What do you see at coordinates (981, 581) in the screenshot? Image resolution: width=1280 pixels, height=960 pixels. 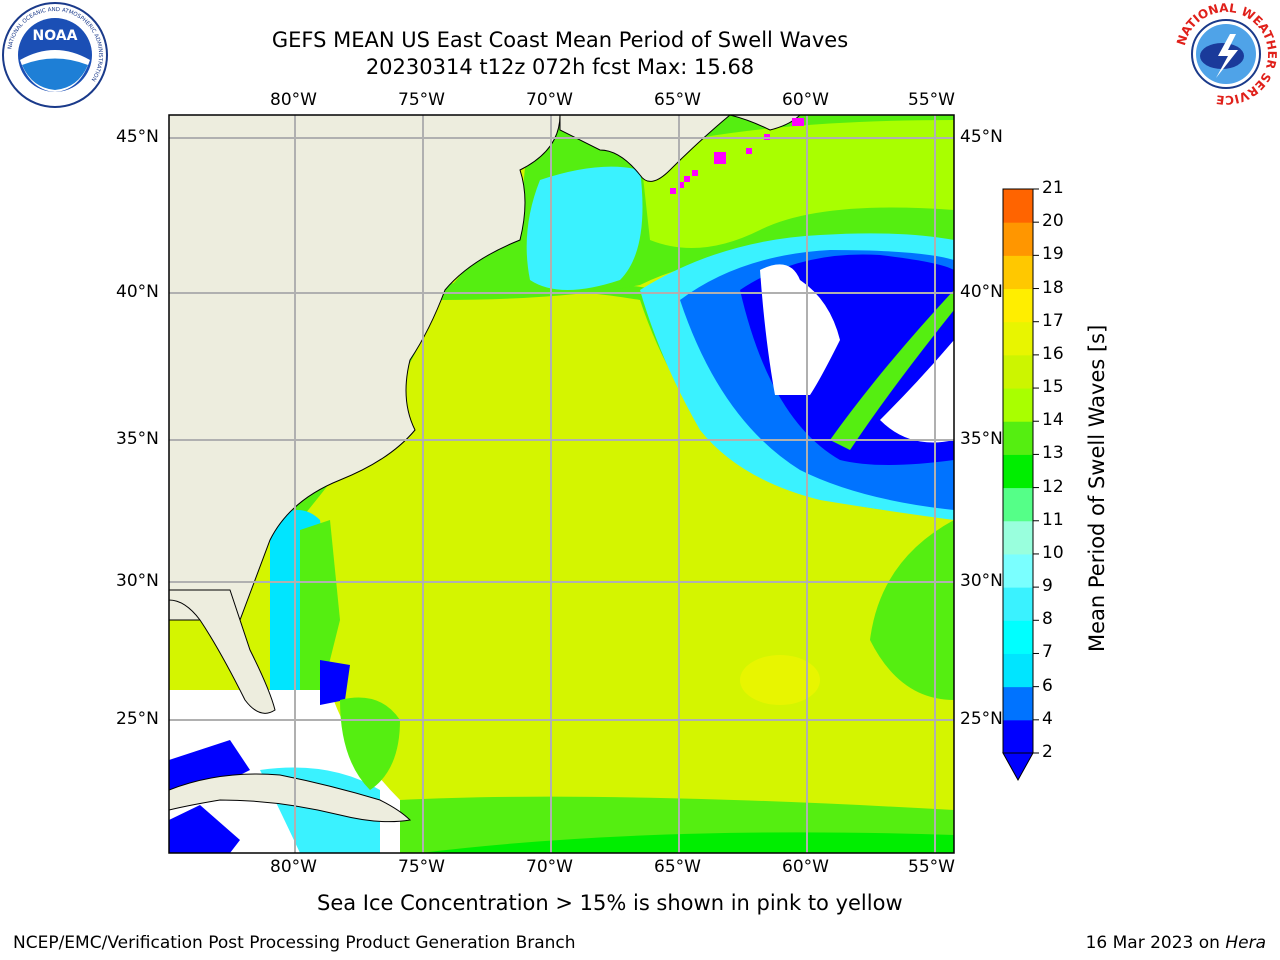 I see `lat-tick-right-30: 30°N` at bounding box center [981, 581].